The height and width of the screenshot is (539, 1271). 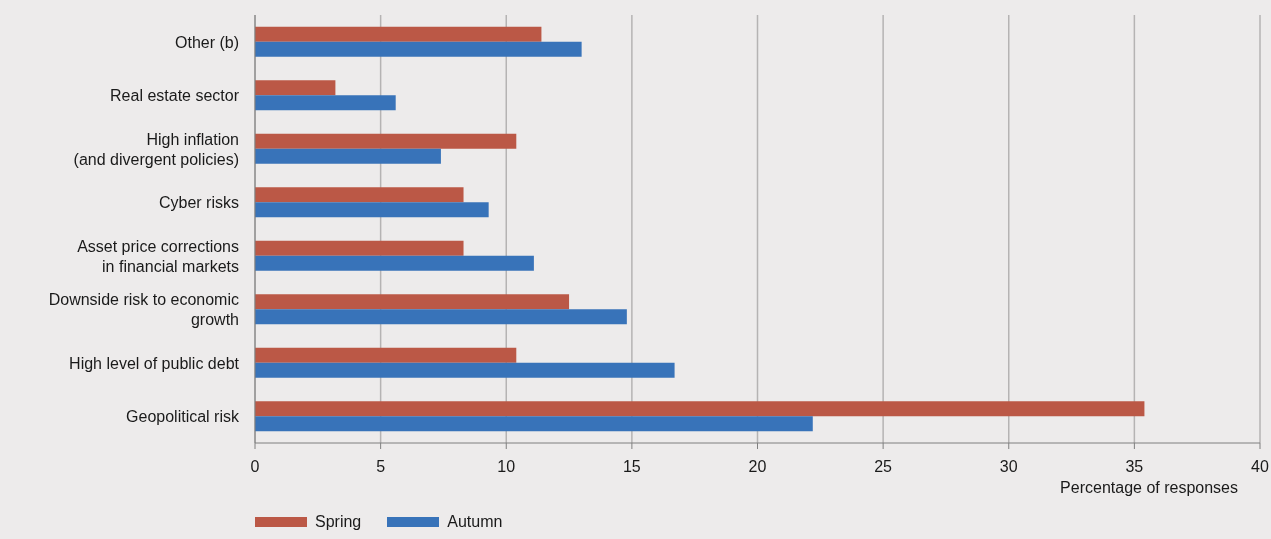 What do you see at coordinates (1134, 467) in the screenshot?
I see `x-tick-label: 35` at bounding box center [1134, 467].